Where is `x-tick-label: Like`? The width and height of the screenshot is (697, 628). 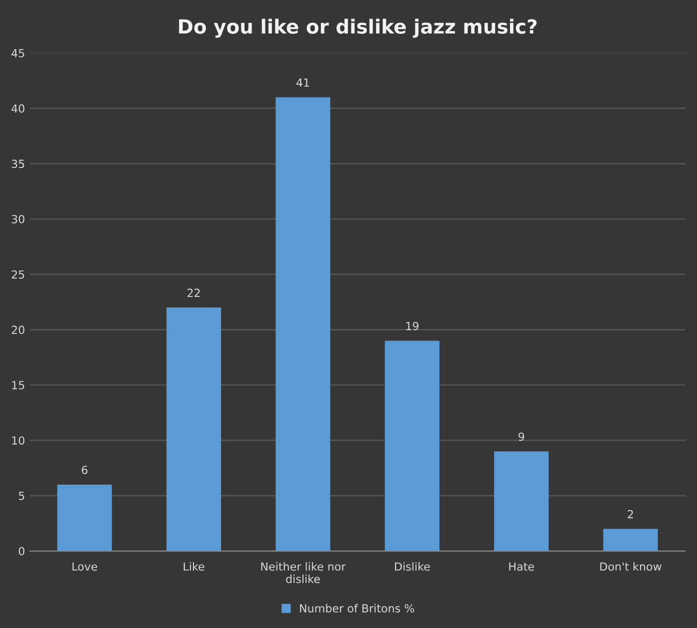
x-tick-label: Like is located at coordinates (194, 566).